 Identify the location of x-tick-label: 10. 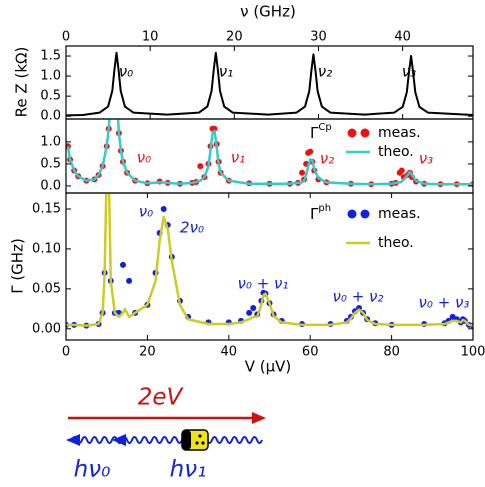
(150, 37).